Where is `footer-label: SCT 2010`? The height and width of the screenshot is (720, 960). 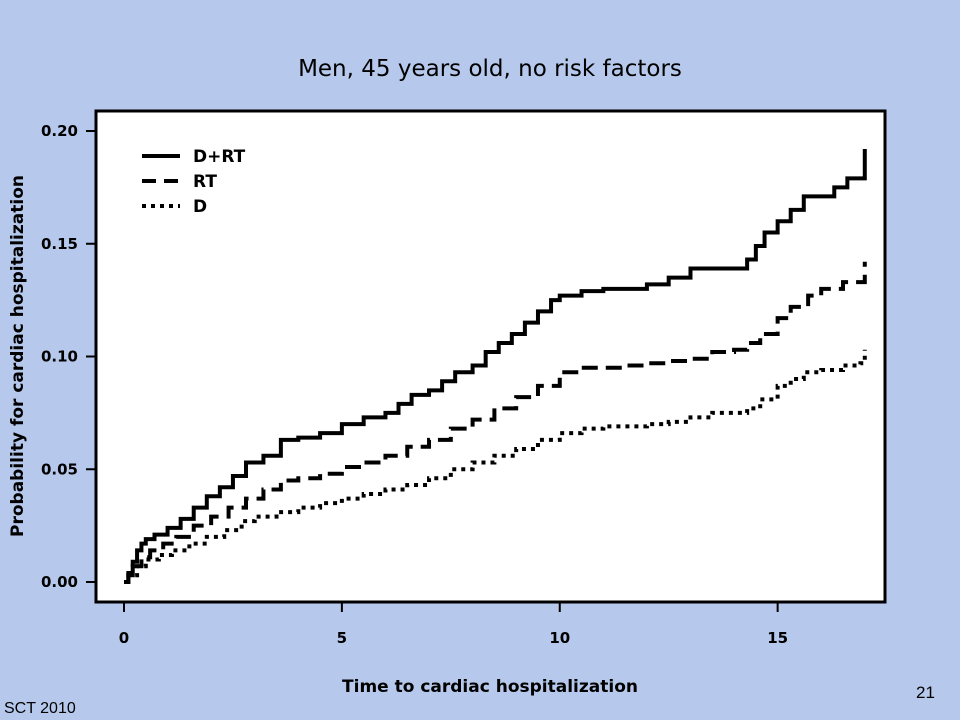
footer-label: SCT 2010 is located at coordinates (40, 708).